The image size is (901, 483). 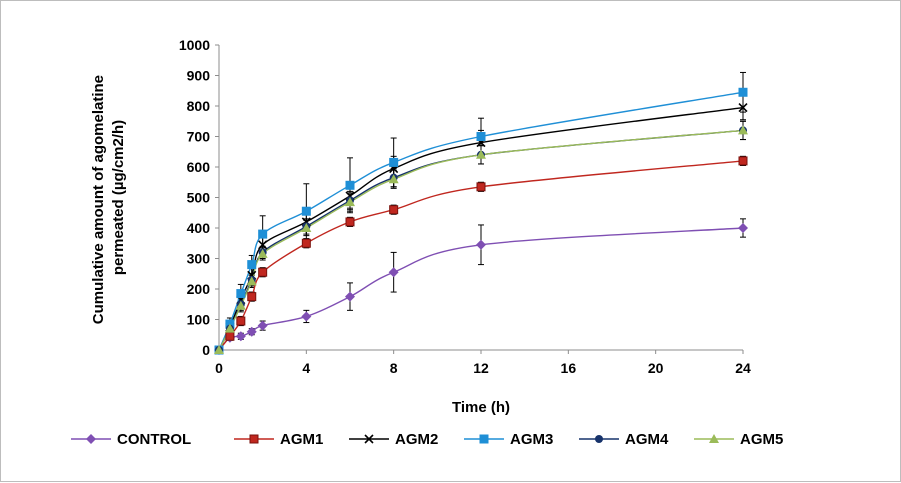 What do you see at coordinates (118, 197) in the screenshot?
I see `y-axis-label-line-2: permeated (µg/cm2/h)` at bounding box center [118, 197].